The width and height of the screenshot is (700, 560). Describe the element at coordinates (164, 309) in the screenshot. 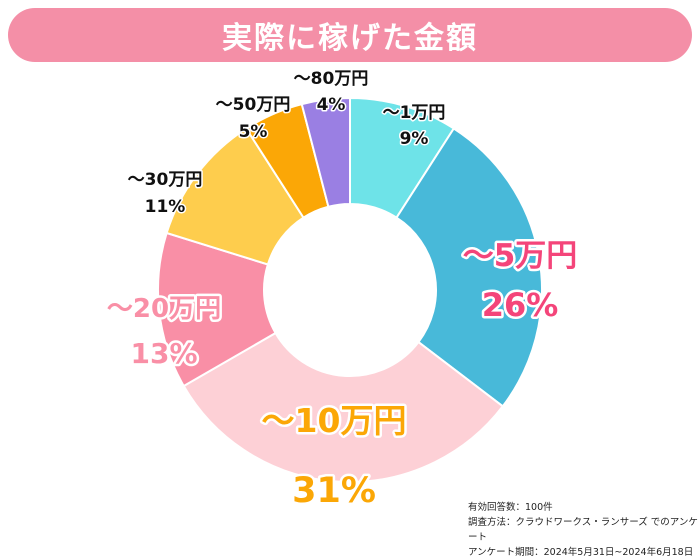

I see `slice-label-3: ～20万円` at that location.